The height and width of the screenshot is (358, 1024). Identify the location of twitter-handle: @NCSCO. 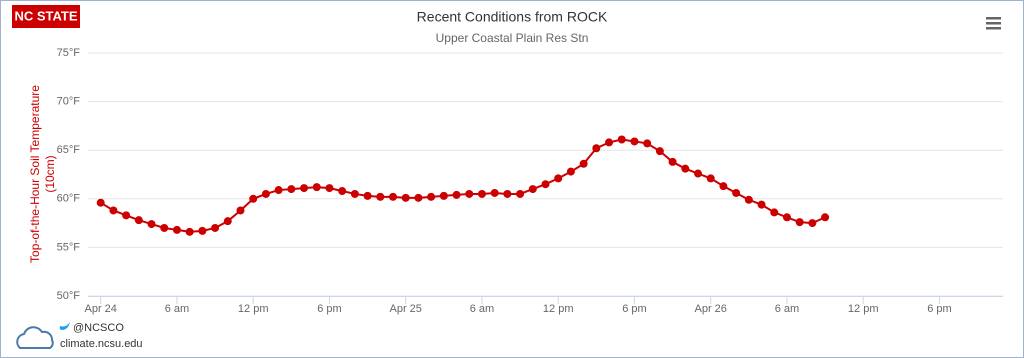
(98, 328).